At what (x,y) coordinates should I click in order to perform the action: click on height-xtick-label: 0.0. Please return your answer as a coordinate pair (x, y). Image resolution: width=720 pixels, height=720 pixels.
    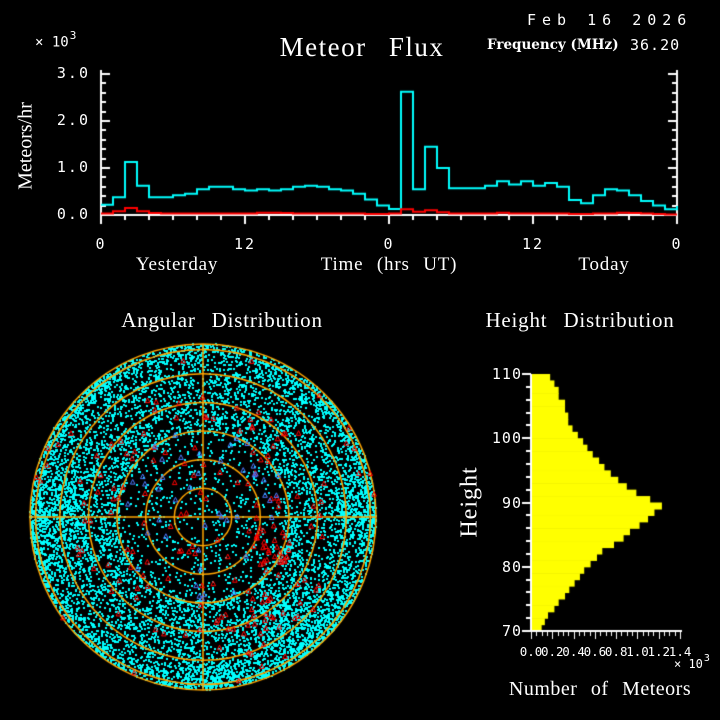
    Looking at the image, I should click on (531, 651).